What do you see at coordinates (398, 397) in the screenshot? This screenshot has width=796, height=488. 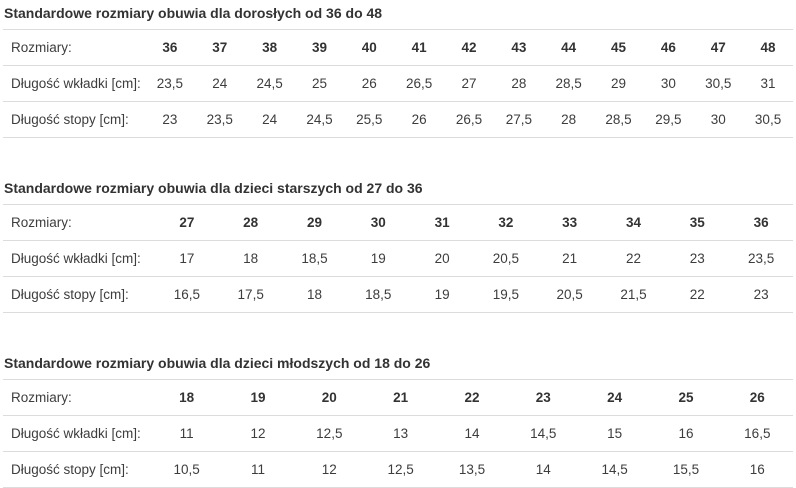 I see `table-row: Rozmiary: 18 19 20 21 22 23 24 25 26` at bounding box center [398, 397].